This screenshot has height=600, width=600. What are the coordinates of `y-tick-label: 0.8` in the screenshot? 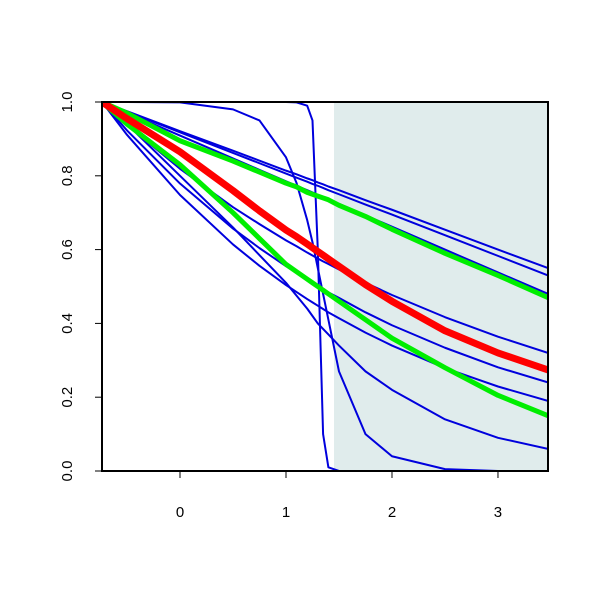 It's located at (67, 175).